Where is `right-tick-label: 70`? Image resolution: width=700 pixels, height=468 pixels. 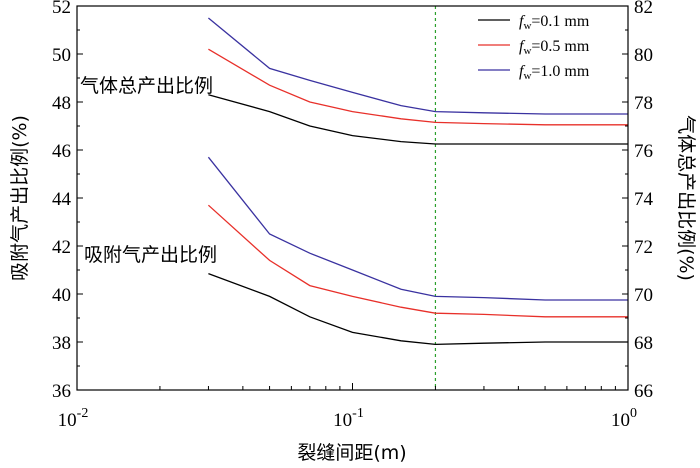 right-tick-label: 70 is located at coordinates (643, 295).